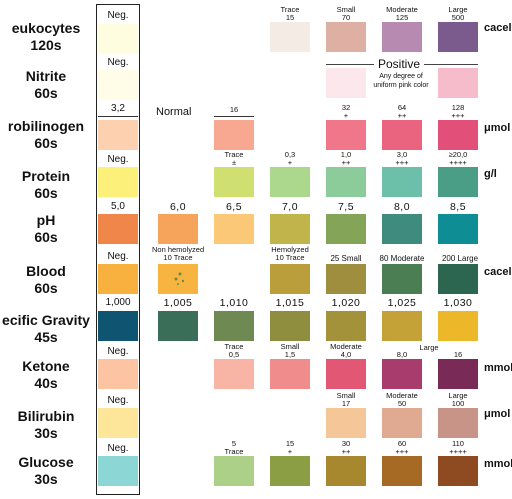  I want to click on swatch-caption: Moderate 4,0, so click(346, 350).